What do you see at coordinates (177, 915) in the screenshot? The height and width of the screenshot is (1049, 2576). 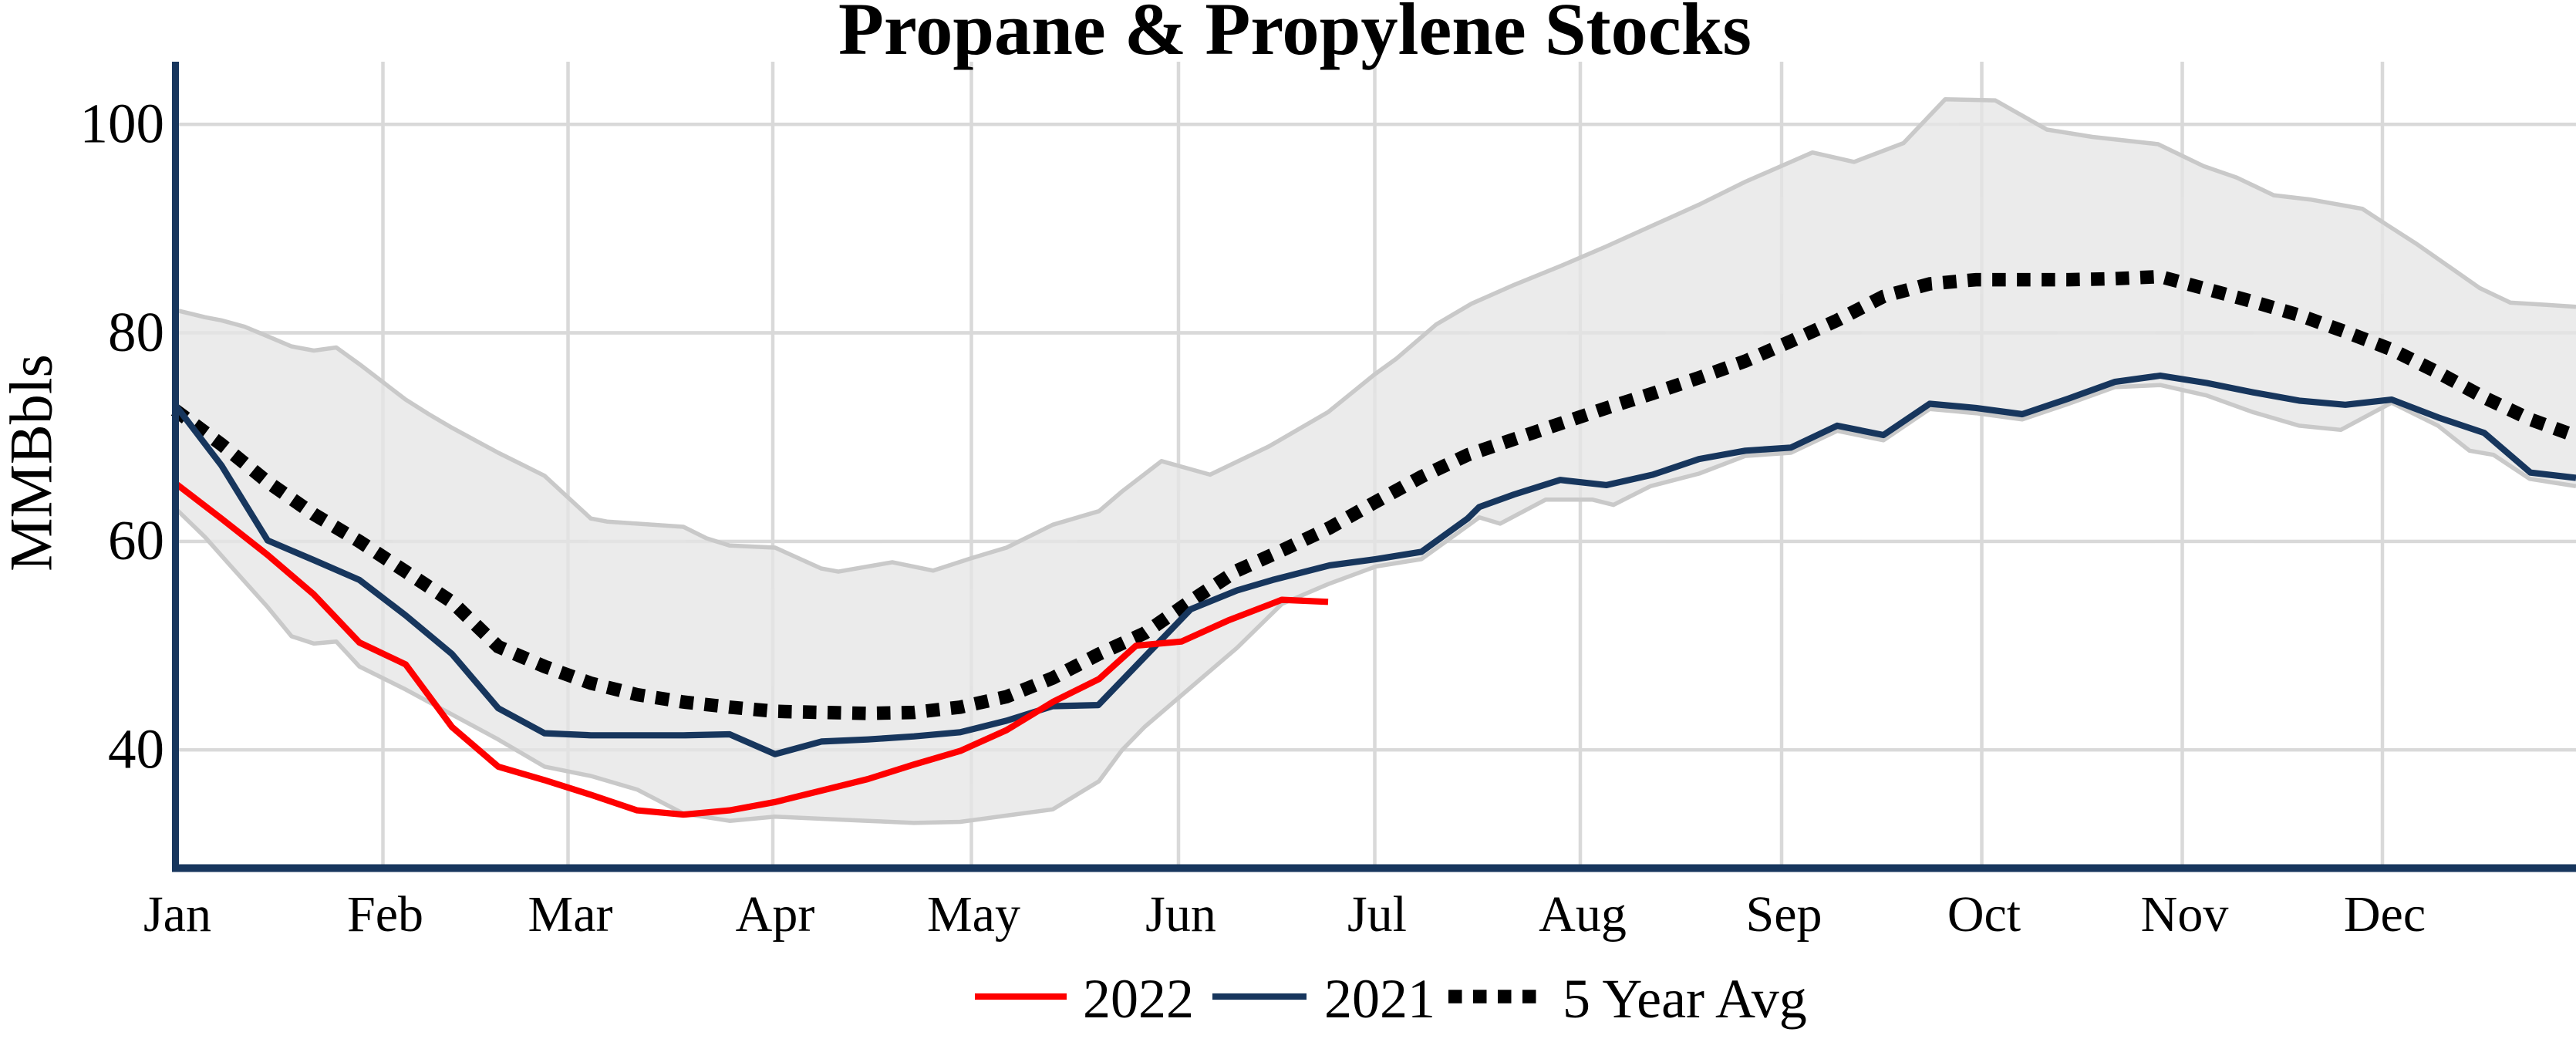 I see `svg-text: Jan` at bounding box center [177, 915].